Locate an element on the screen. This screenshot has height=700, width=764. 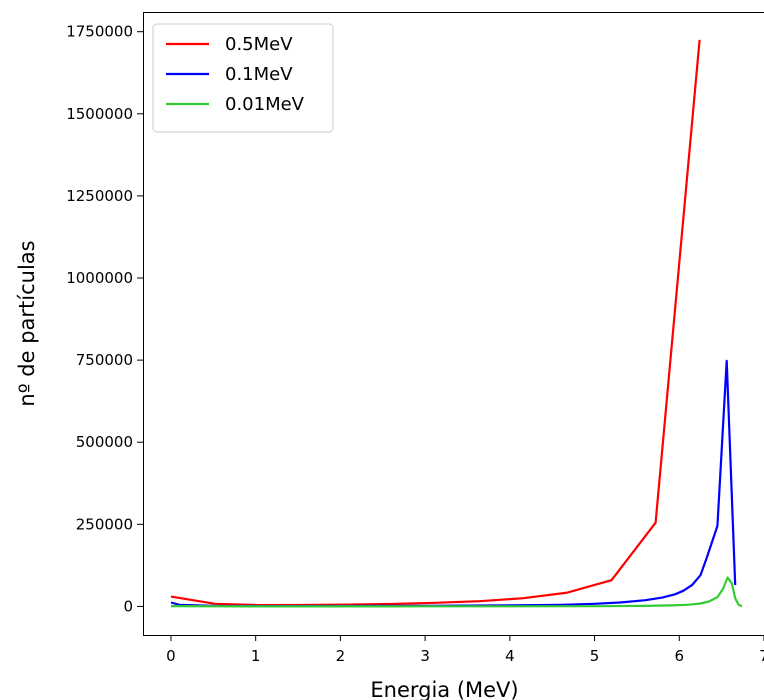
x-axis-ticks: 0 1 2 3 4 5 6 7 is located at coordinates (465, 650).